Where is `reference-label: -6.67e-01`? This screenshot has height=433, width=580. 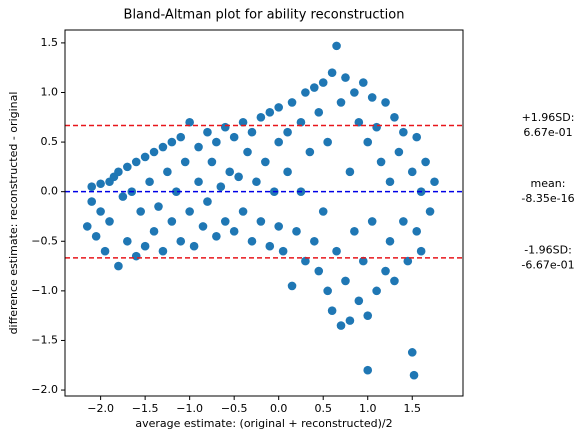
reference-label: -6.67e-01 is located at coordinates (547, 264).